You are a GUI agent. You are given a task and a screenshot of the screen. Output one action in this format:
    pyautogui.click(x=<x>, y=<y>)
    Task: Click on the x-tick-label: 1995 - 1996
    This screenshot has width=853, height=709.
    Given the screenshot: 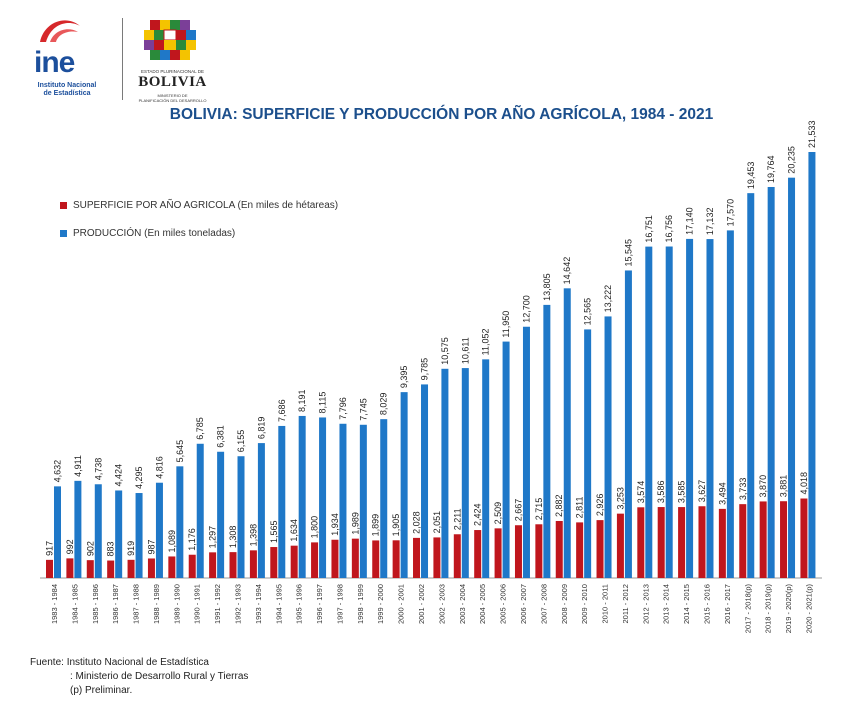 What is the action you would take?
    pyautogui.click(x=299, y=604)
    